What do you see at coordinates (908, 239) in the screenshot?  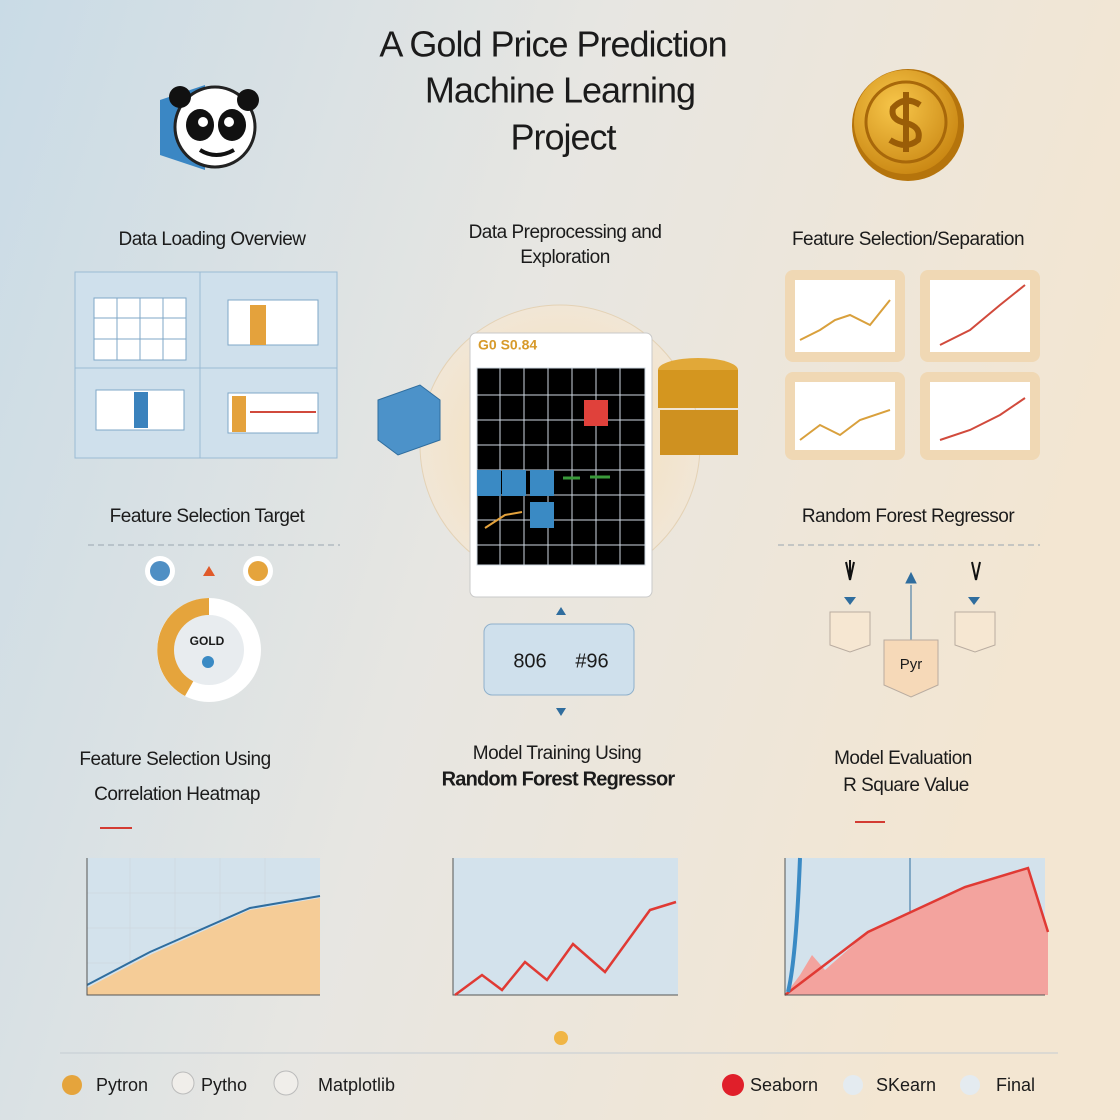 I see `label: Feature Selection/Separation` at bounding box center [908, 239].